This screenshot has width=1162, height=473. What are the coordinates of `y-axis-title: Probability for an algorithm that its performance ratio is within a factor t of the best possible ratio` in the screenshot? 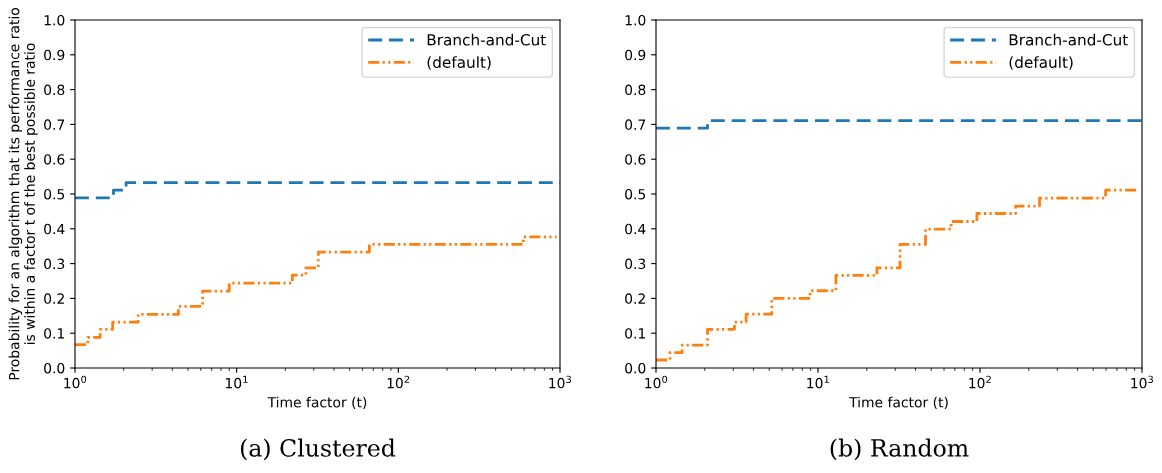 It's located at (23, 194).